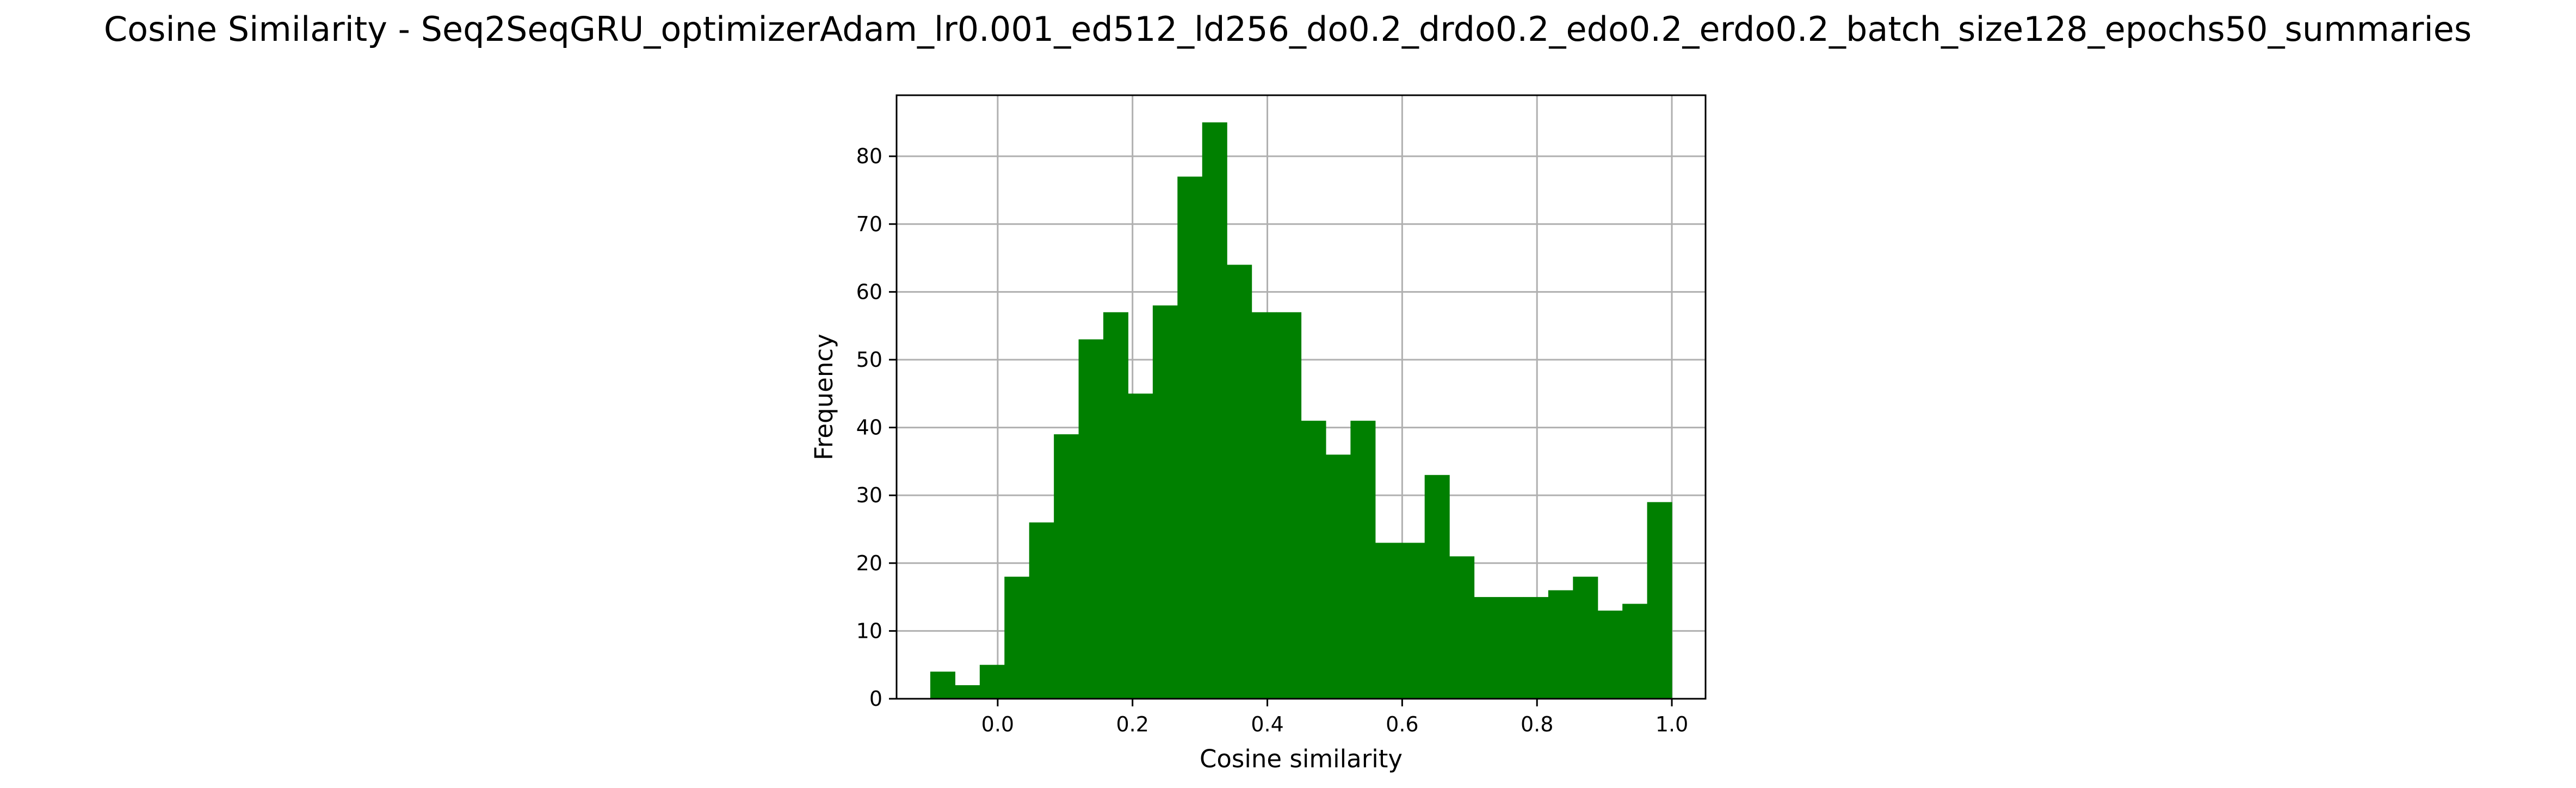 This screenshot has height=788, width=2576. I want to click on x-tick-label: 0.6, so click(1402, 724).